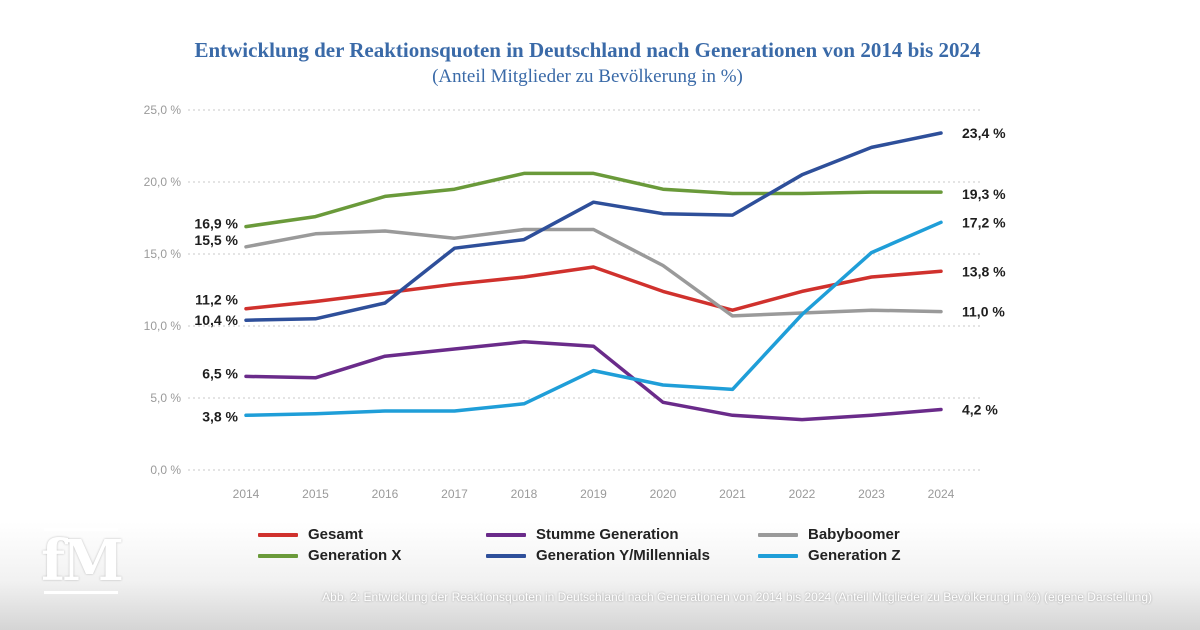 This screenshot has width=1200, height=630. I want to click on legend-item-generation-x: Generation X, so click(372, 555).